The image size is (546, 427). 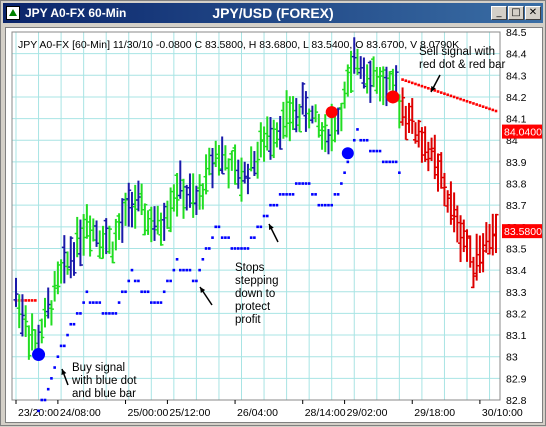 I want to click on price-label-box, so click(x=522, y=231).